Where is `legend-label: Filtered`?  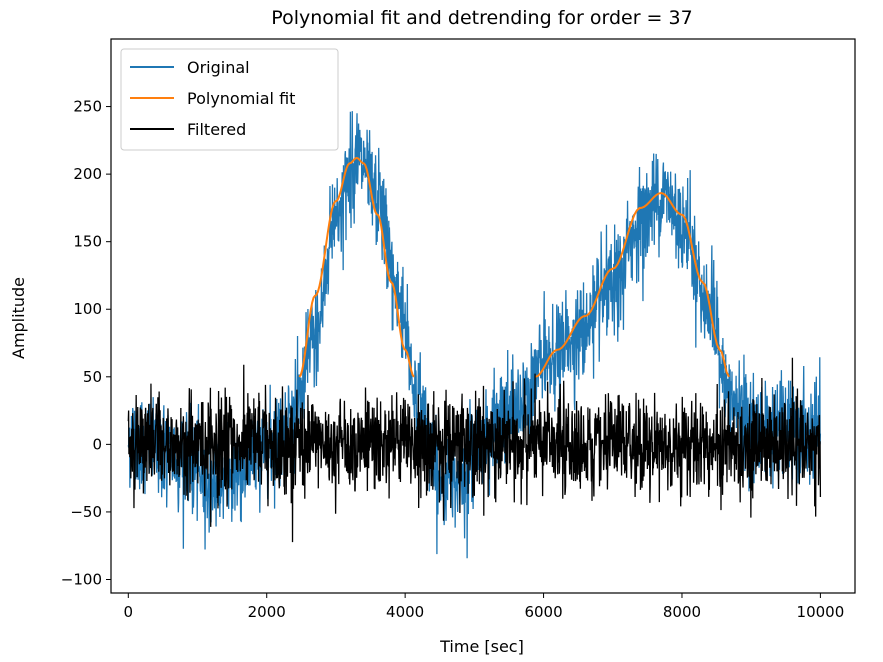 legend-label: Filtered is located at coordinates (216, 129).